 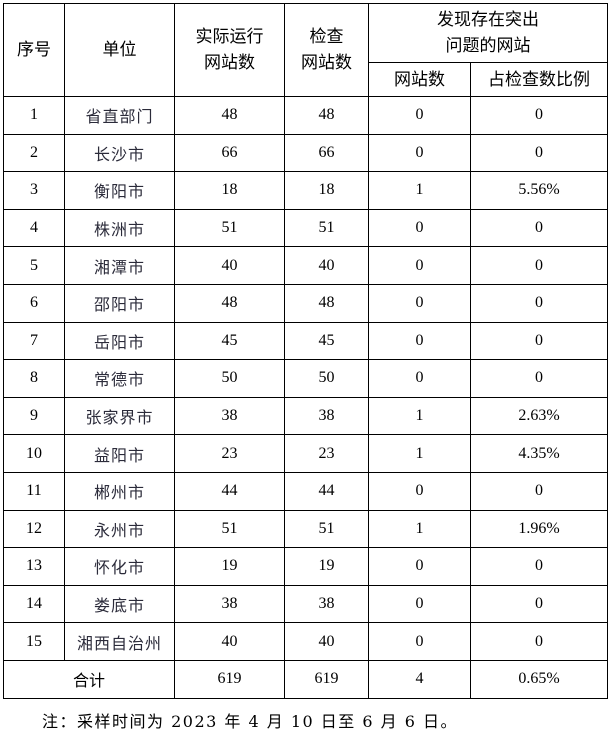 What do you see at coordinates (419, 679) in the screenshot?
I see `total-problem-count: 4` at bounding box center [419, 679].